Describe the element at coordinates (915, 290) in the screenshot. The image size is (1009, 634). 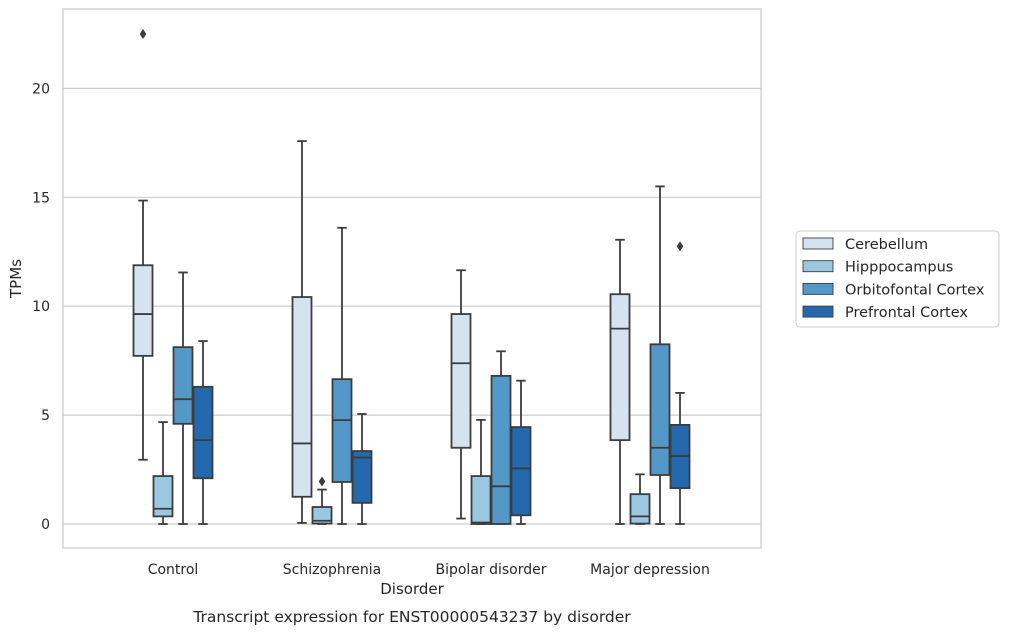
I see `legend-label: Orbitofontal Cortex` at that location.